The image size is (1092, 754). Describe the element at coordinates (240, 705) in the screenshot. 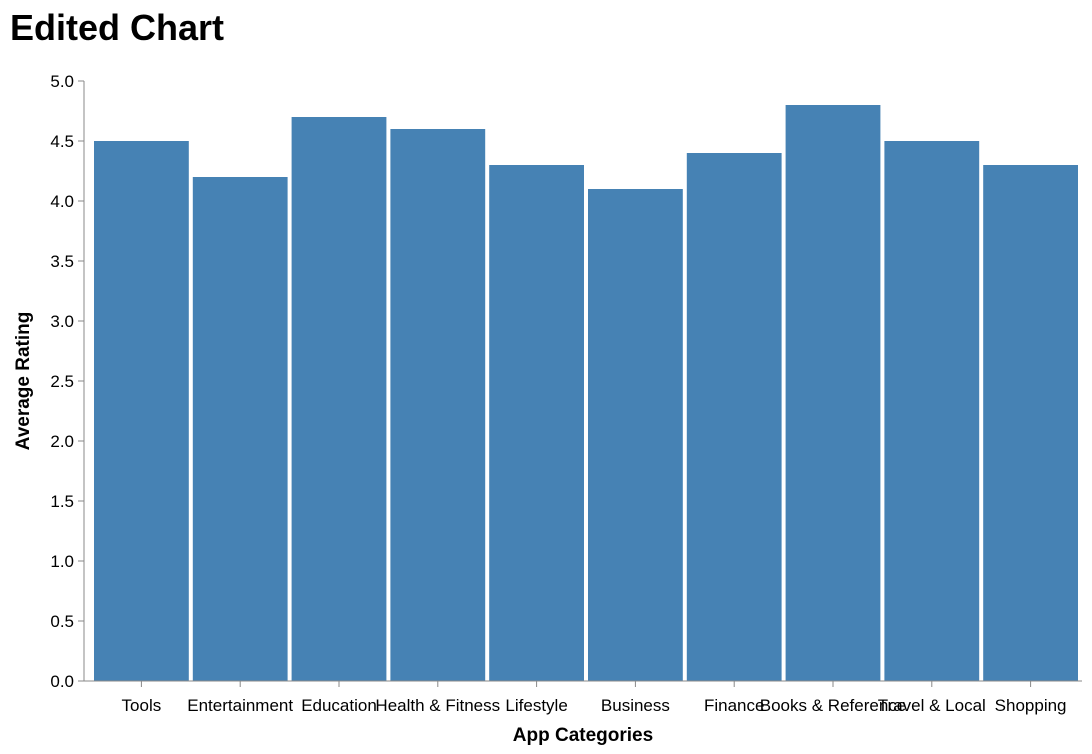

I see `x-tick-label: Entertainment` at that location.